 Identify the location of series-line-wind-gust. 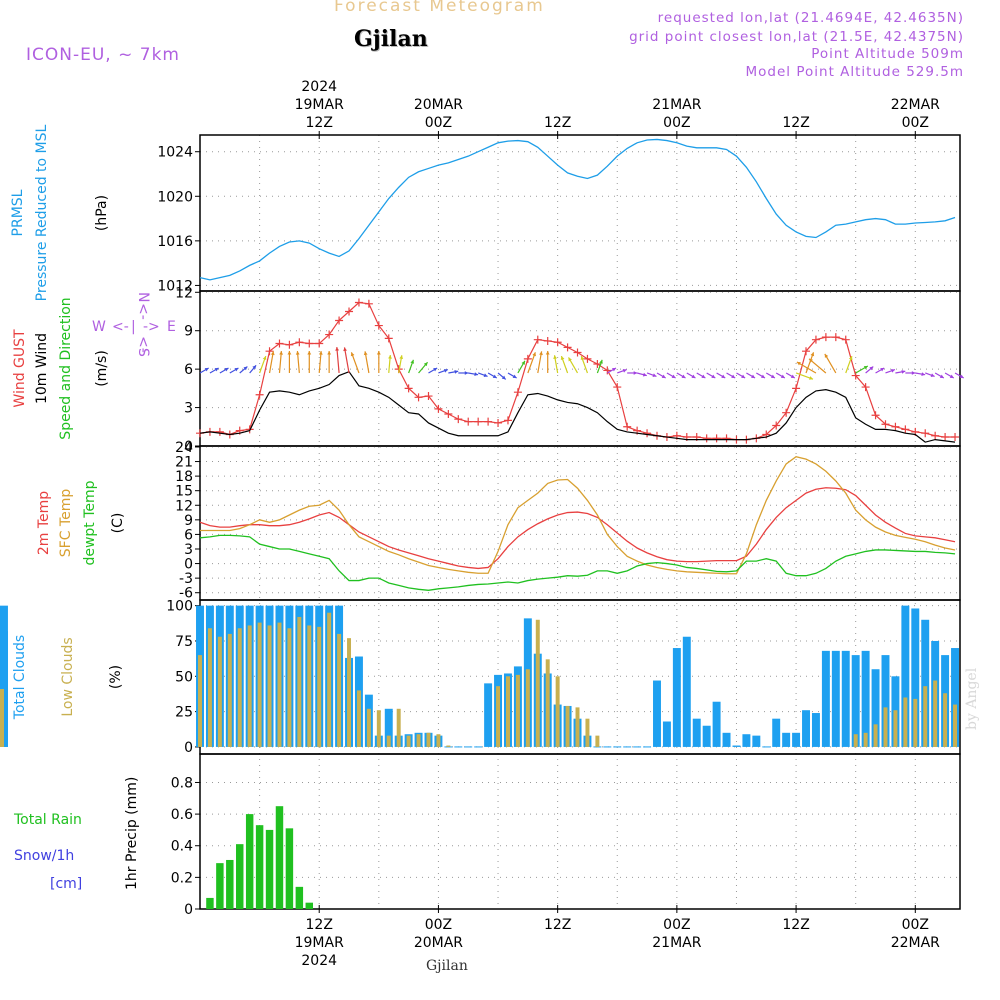
(577, 371).